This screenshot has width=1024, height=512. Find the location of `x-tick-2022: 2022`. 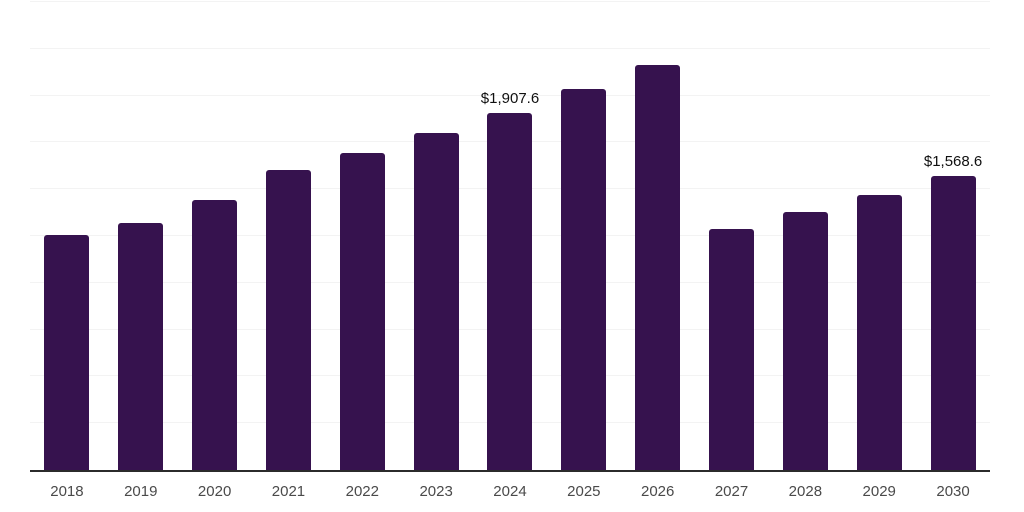

x-tick-2022: 2022 is located at coordinates (362, 491).